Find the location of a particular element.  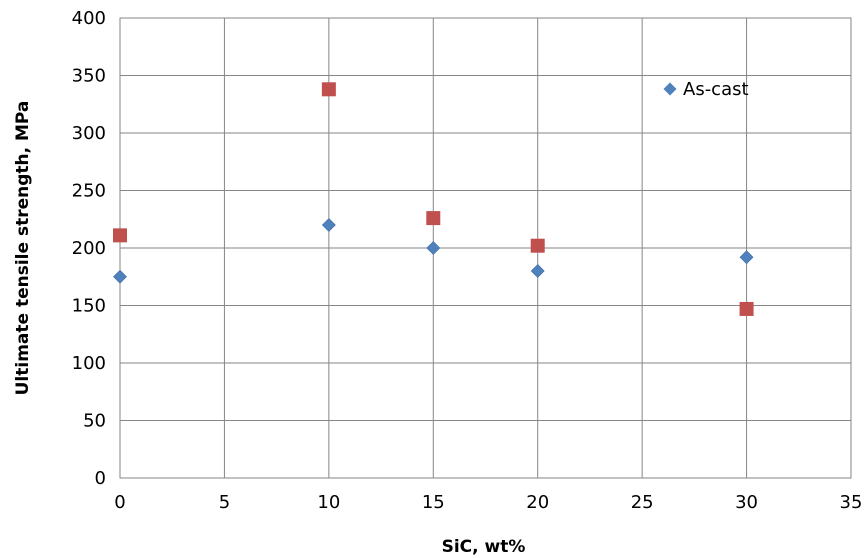

y-tick-label: 350 is located at coordinates (89, 76).